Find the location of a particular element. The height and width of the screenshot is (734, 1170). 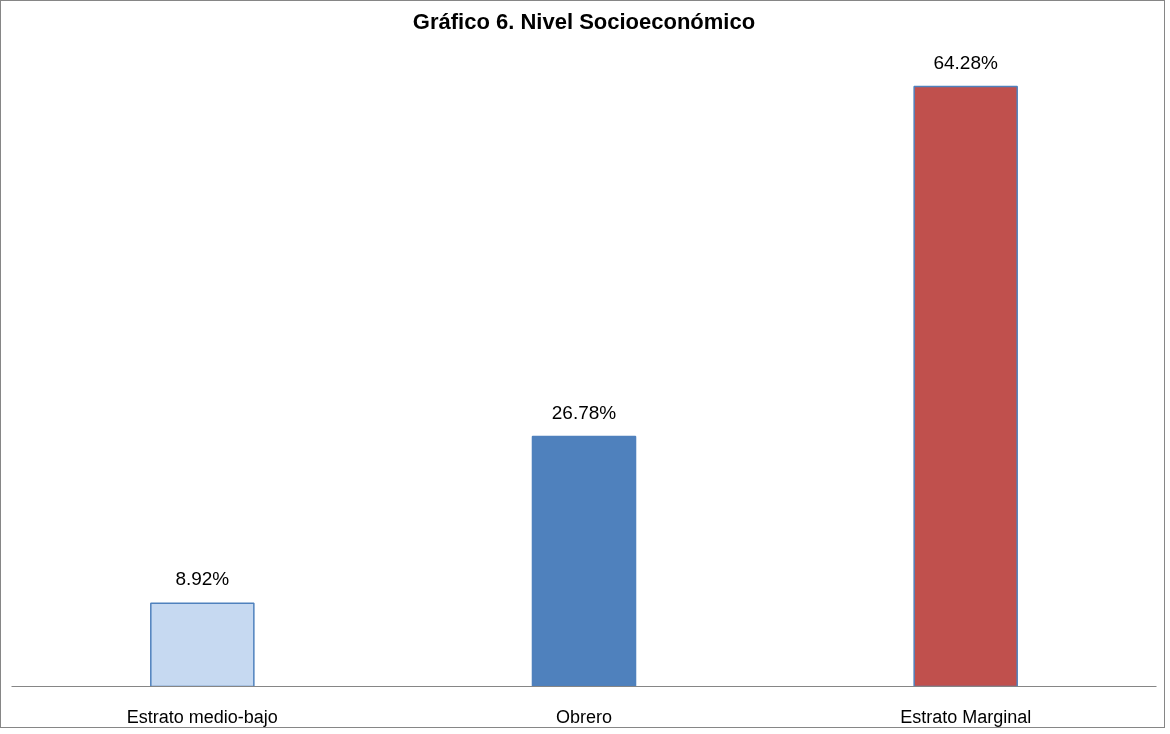

chart-title: Gráfico 6. Nivel Socioeconómico is located at coordinates (584, 21).